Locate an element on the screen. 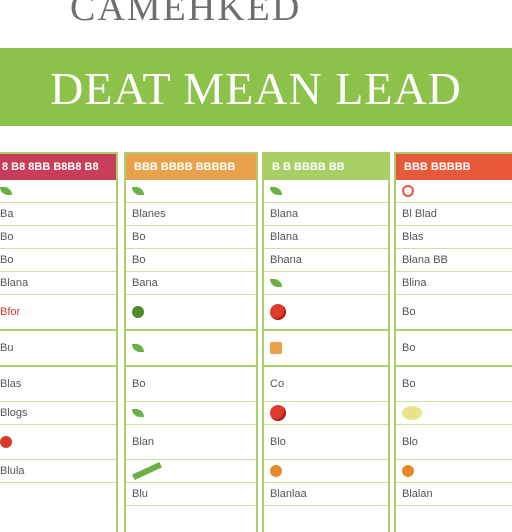  item-label: Bu is located at coordinates (7, 348).